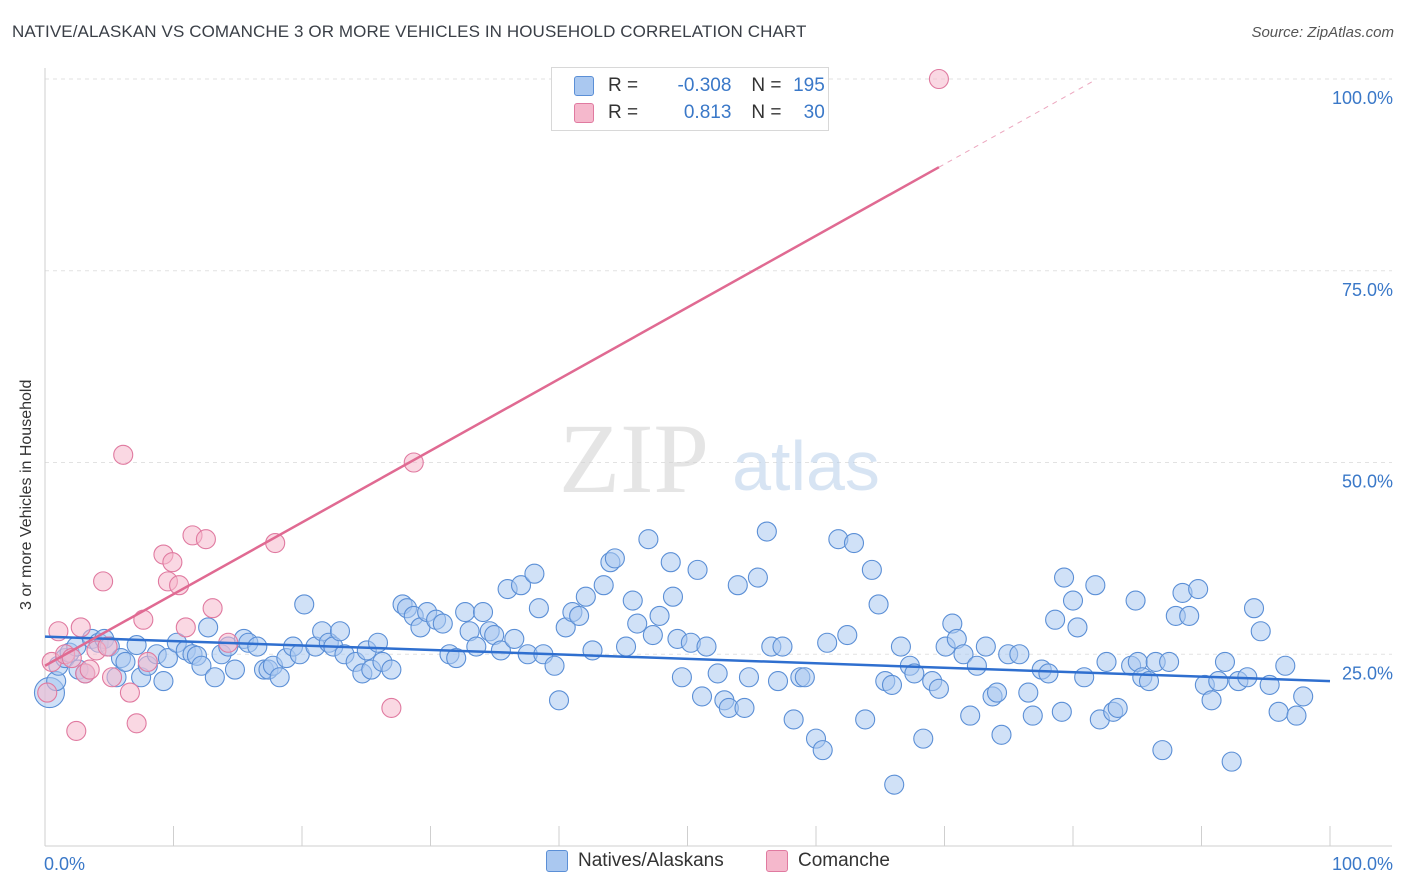 The height and width of the screenshot is (892, 1406). What do you see at coordinates (1367, 673) in the screenshot?
I see `y-tick-label: 25.0%` at bounding box center [1367, 673].